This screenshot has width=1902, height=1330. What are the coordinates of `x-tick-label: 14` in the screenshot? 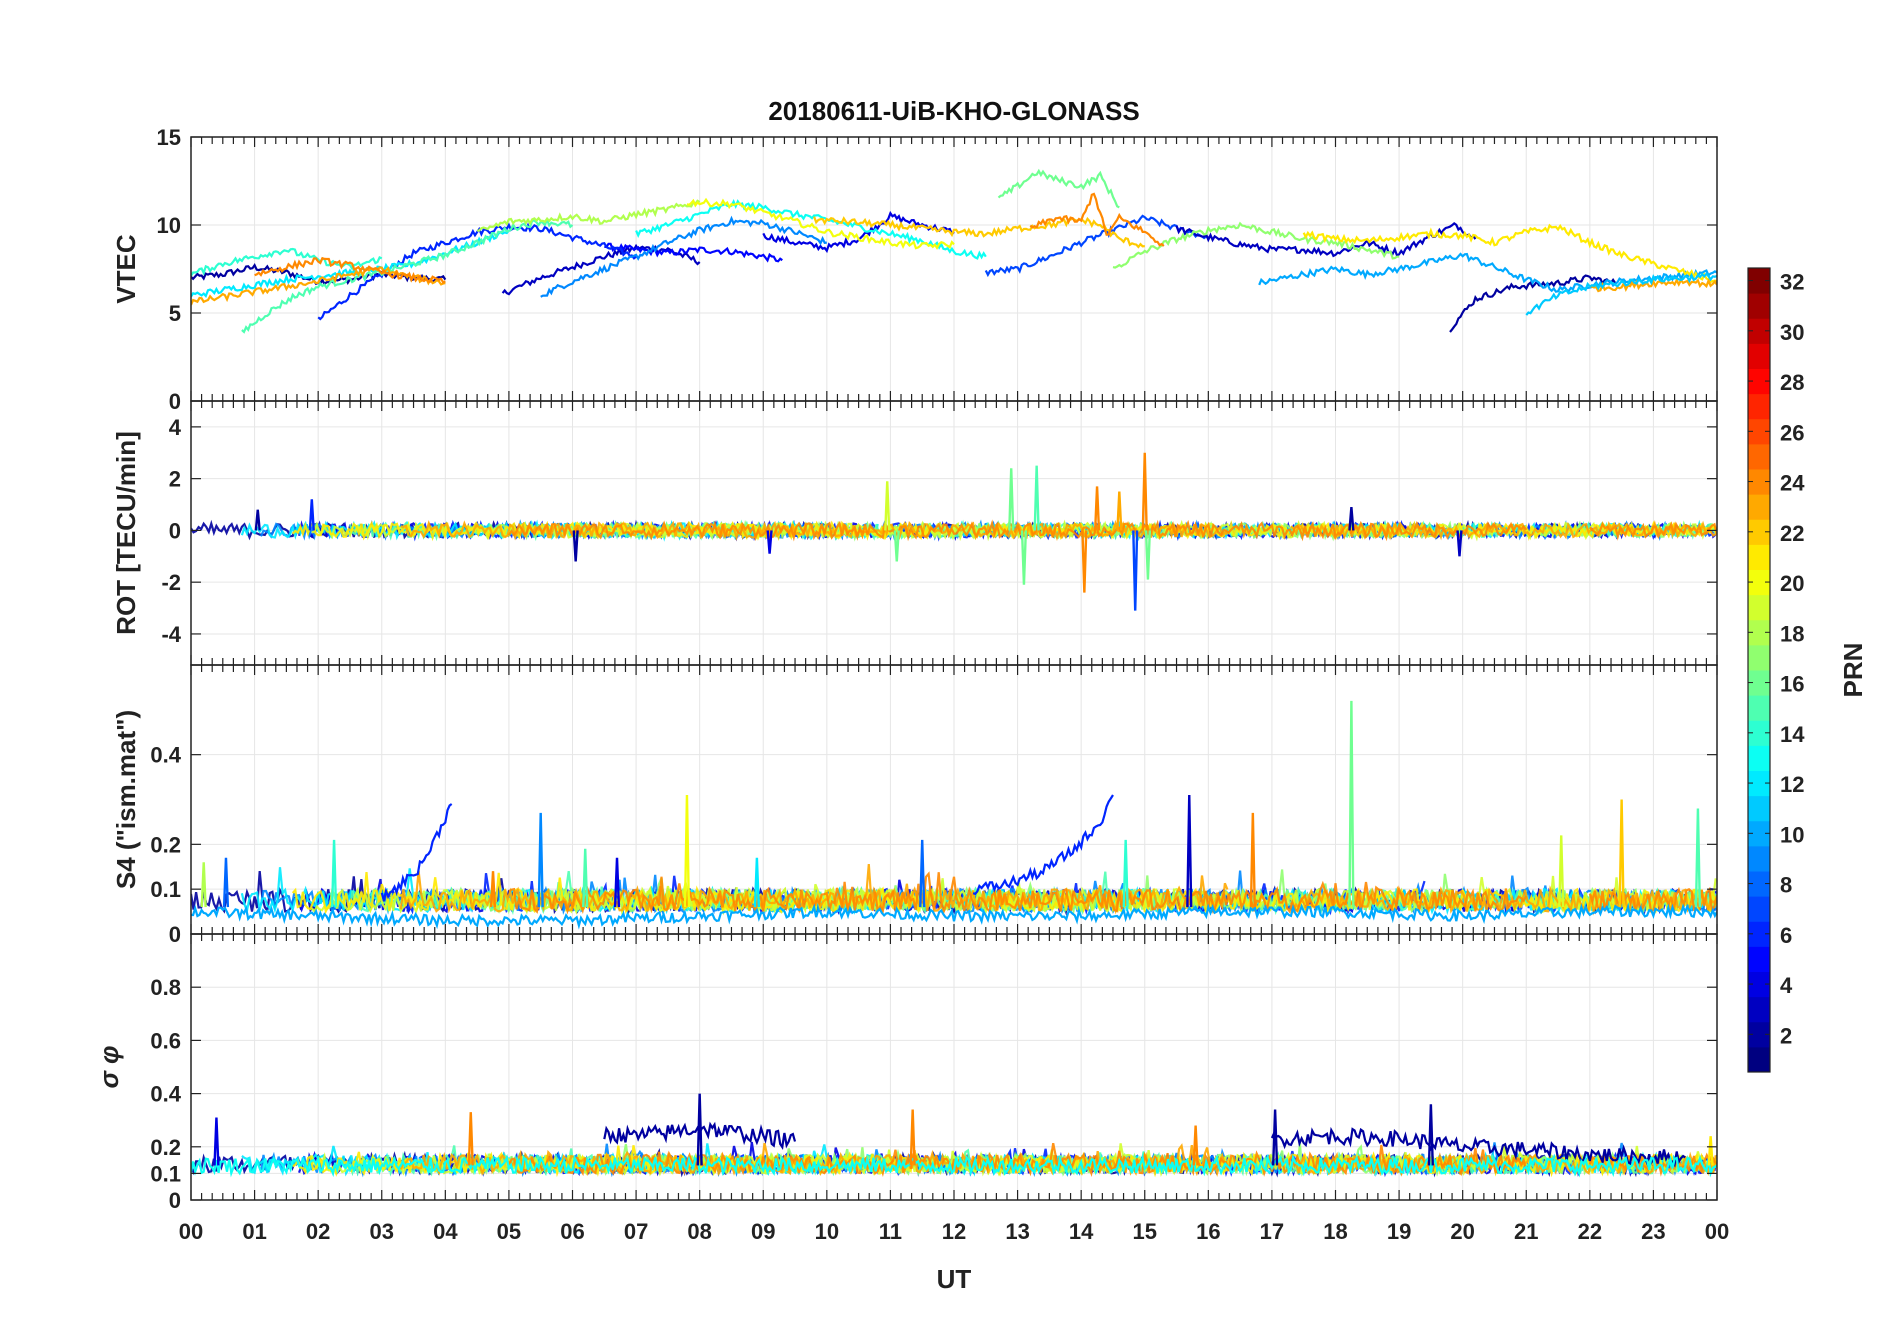 It's located at (1081, 1231).